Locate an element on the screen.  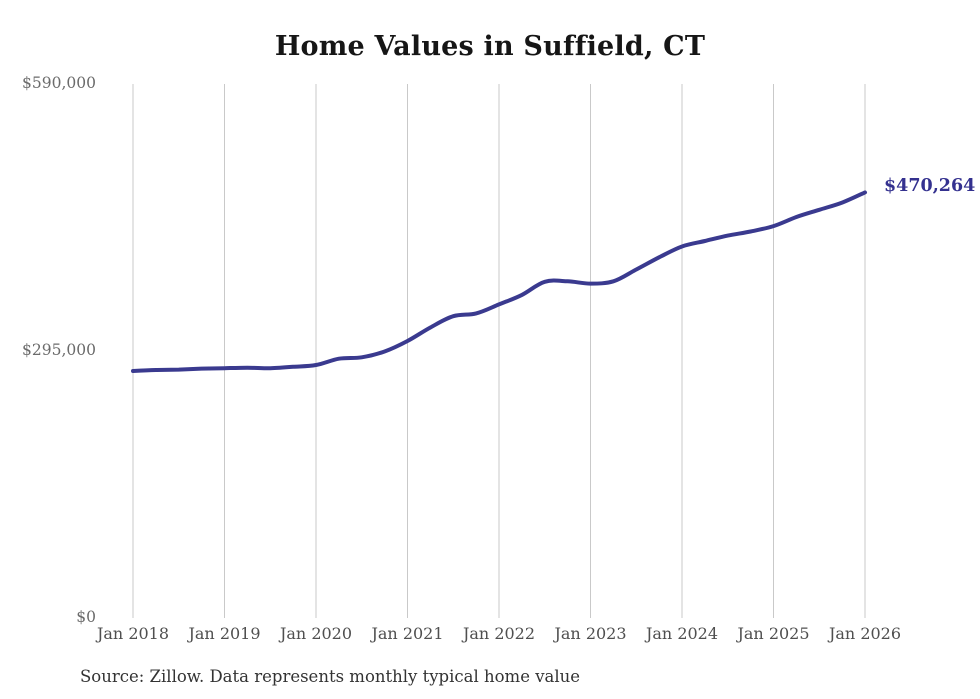
x-tick-label: Jan 2024 is located at coordinates (682, 633).